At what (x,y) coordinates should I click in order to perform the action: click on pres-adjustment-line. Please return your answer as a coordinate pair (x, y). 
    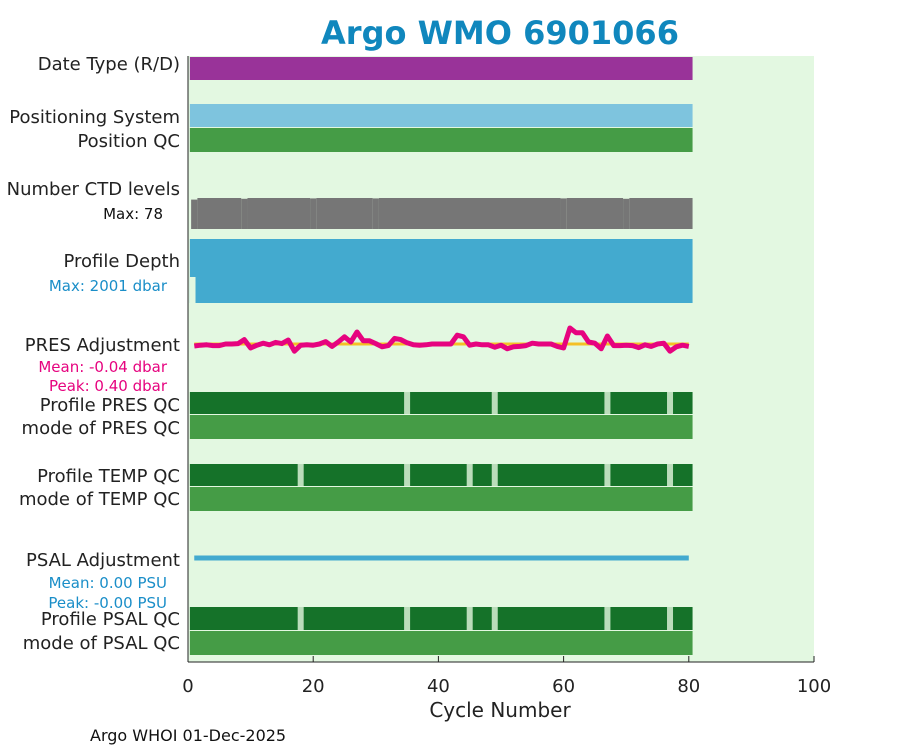
    Looking at the image, I should click on (441, 339).